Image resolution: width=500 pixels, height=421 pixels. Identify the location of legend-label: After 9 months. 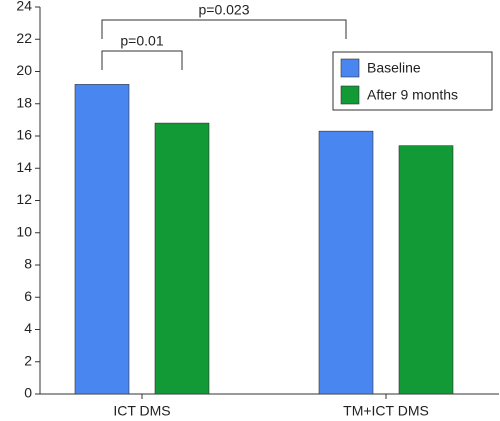
(412, 95).